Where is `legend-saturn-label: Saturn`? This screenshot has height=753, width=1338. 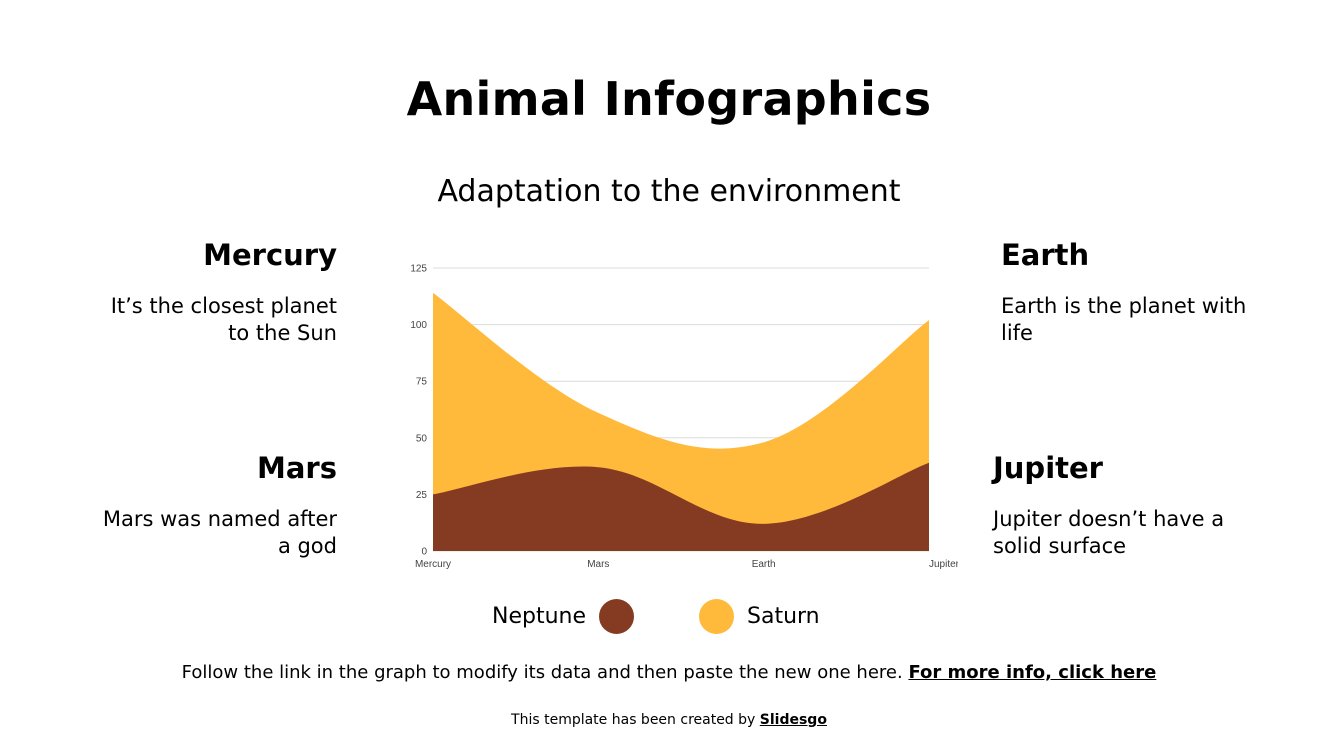 legend-saturn-label: Saturn is located at coordinates (783, 616).